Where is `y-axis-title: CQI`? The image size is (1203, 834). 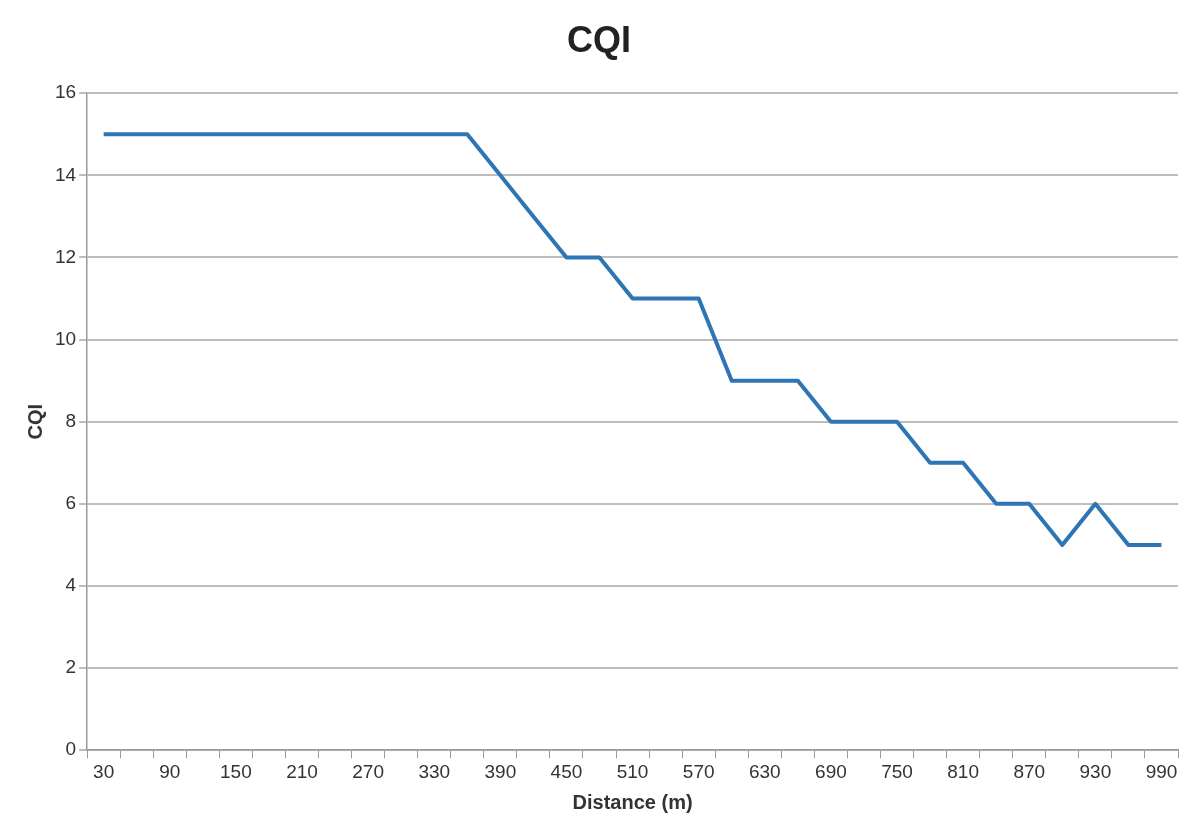
y-axis-title: CQI is located at coordinates (34, 421).